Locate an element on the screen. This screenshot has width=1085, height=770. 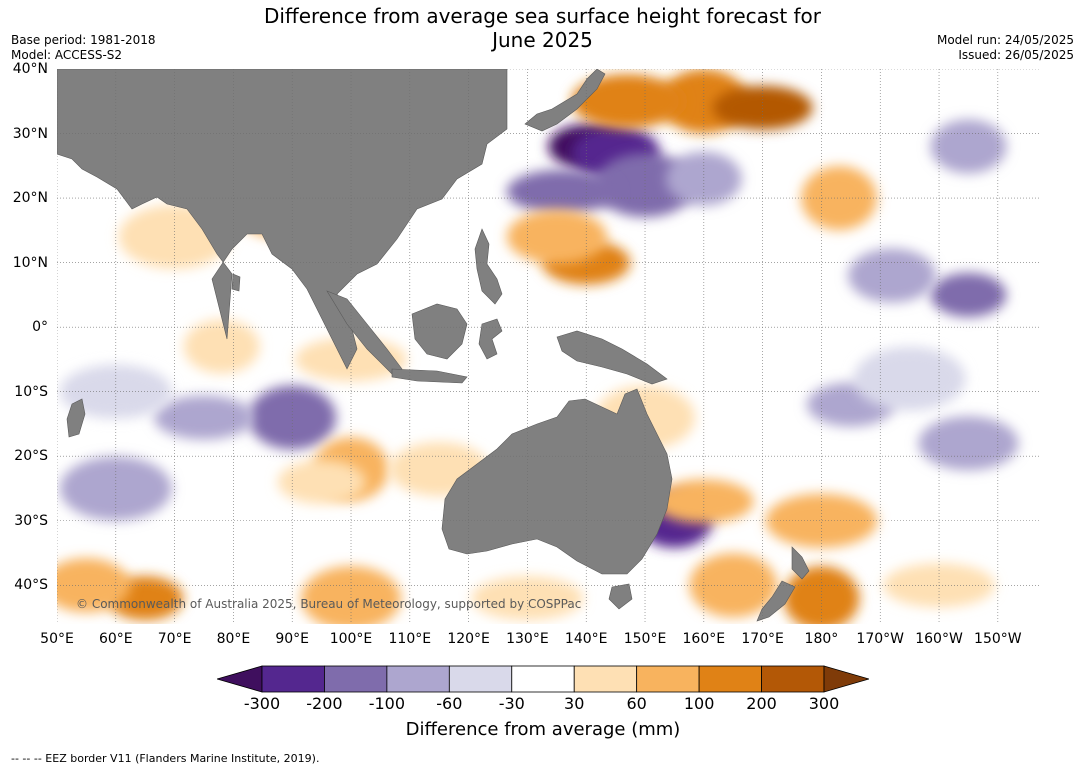
sumatra-island is located at coordinates (364, 332).